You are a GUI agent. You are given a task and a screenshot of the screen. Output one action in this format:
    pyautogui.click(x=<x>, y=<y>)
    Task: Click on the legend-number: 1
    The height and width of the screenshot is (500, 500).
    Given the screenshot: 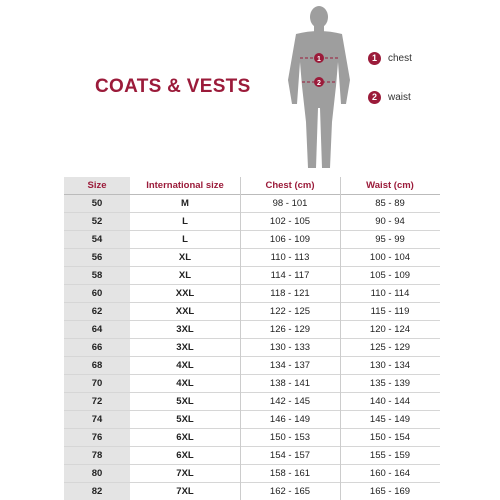 What is the action you would take?
    pyautogui.click(x=374, y=58)
    